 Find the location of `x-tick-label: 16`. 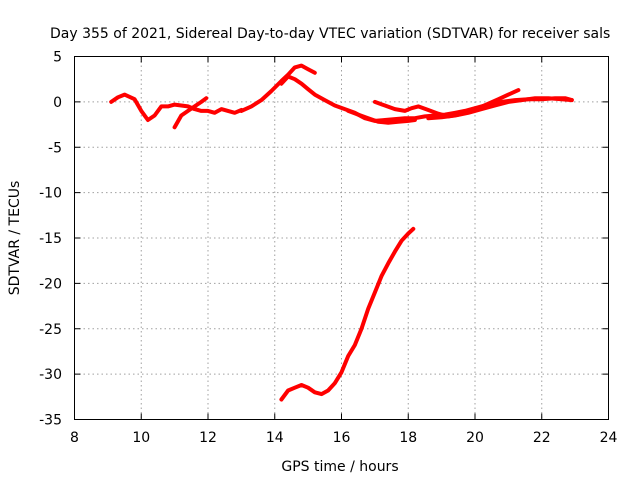

x-tick-label: 16 is located at coordinates (342, 438).